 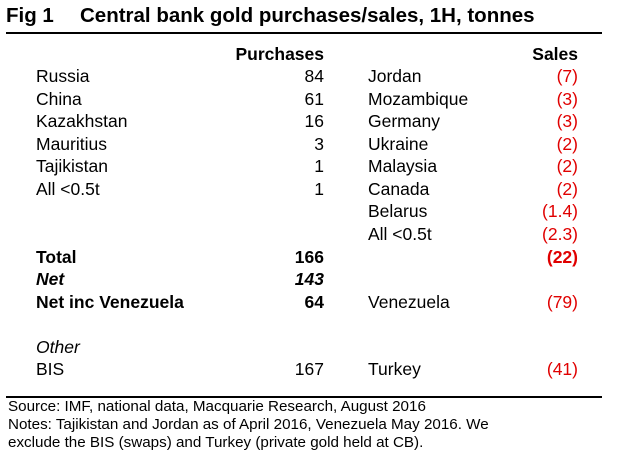 I want to click on total-sales-value: (22), so click(x=562, y=257).